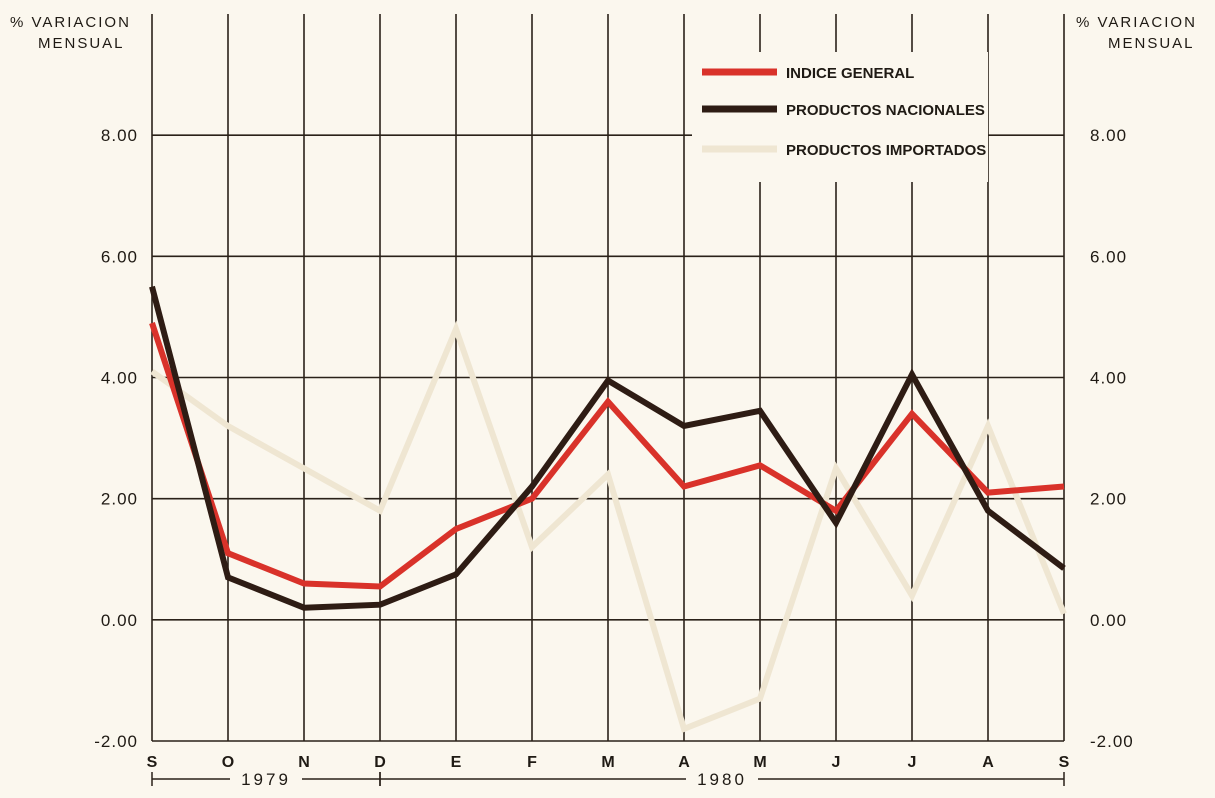 This screenshot has height=798, width=1215. I want to click on year-label: 1980, so click(722, 779).